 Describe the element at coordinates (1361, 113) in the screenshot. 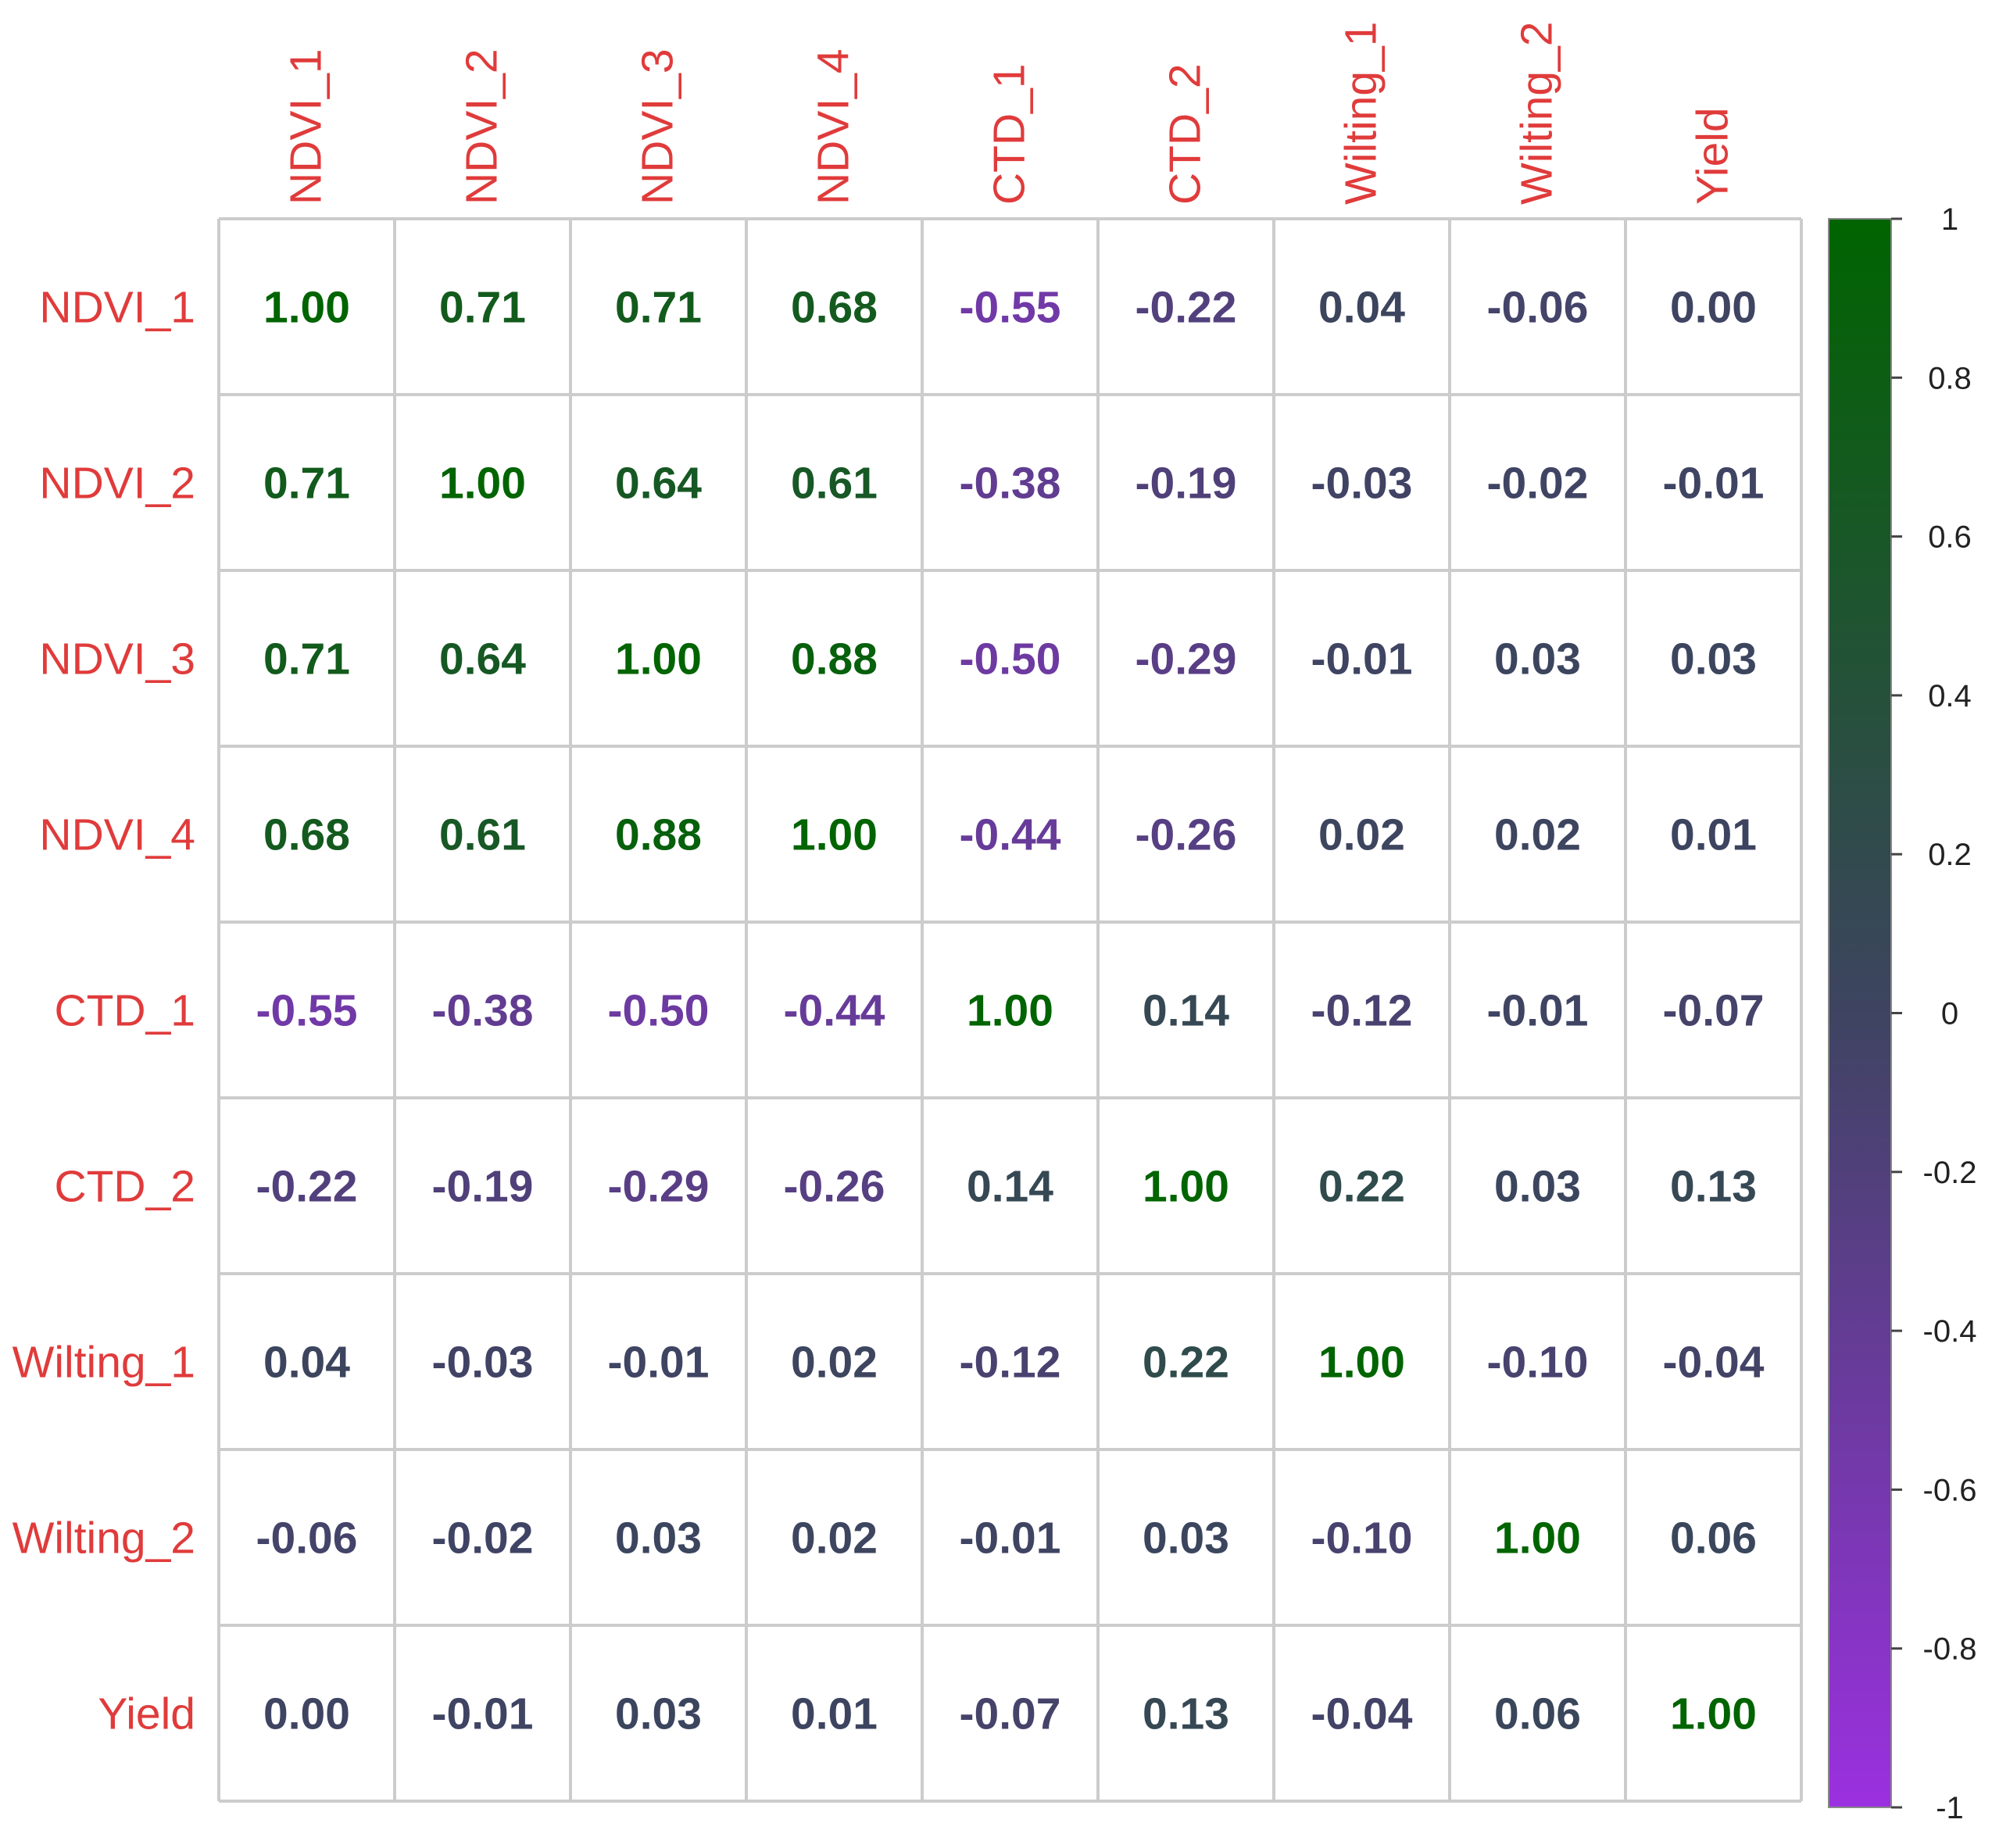

I see `column-label: Wilting_1` at that location.